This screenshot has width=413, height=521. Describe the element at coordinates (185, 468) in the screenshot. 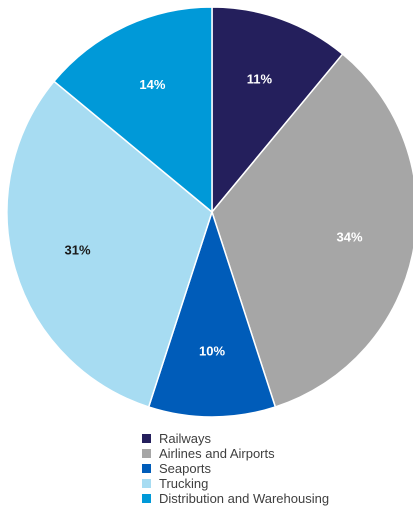

I see `legend-label: Seaports` at that location.